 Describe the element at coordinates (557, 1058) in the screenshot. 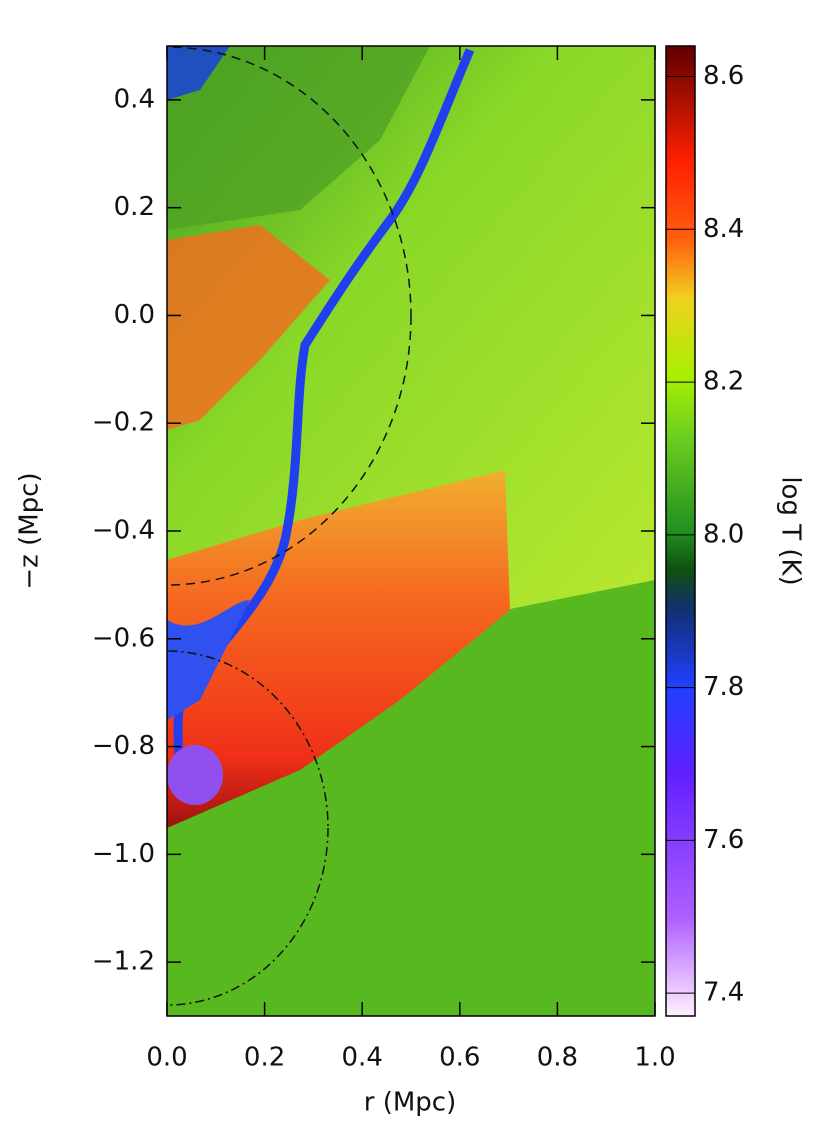

I see `x-tick-label: 0.8` at that location.